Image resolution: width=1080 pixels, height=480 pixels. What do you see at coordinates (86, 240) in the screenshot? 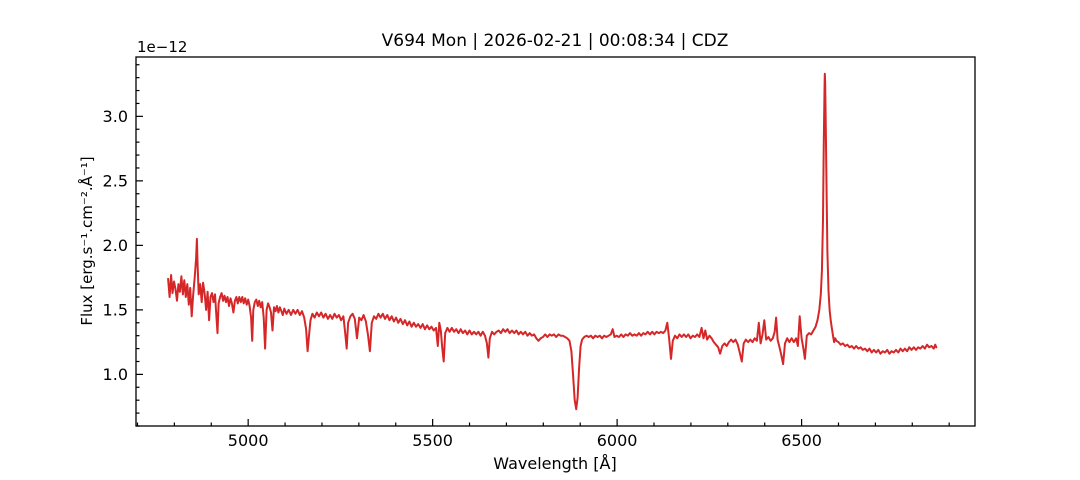
I see `y-axis-label: Flux [erg.s⁻¹.cm⁻².Å⁻¹]` at bounding box center [86, 240].